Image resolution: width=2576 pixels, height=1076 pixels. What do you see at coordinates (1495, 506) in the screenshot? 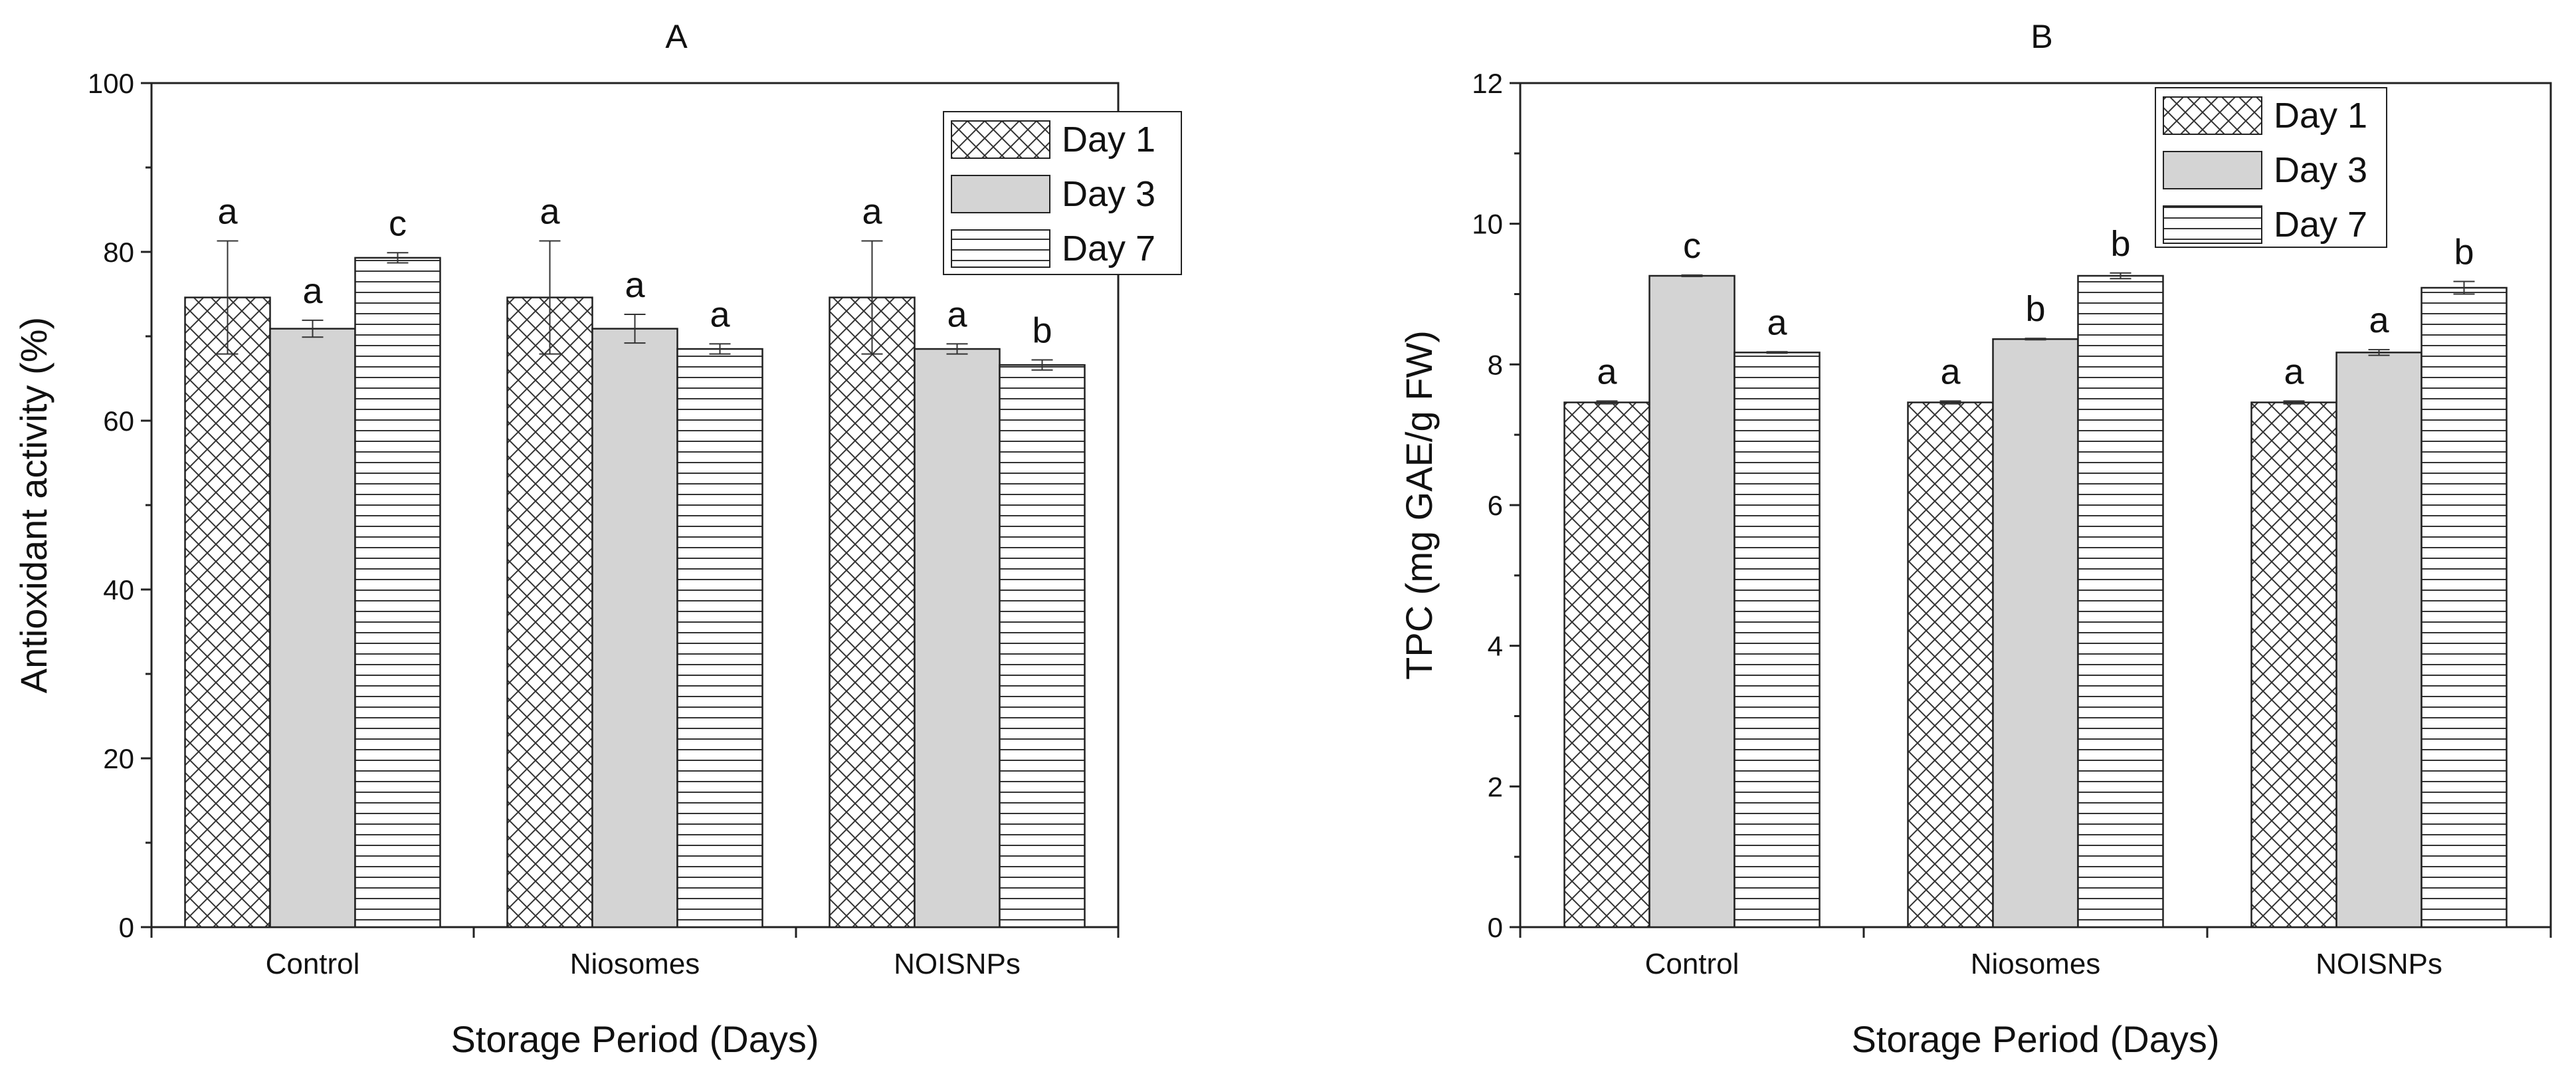
I see `y-tick-label: 6` at bounding box center [1495, 506].